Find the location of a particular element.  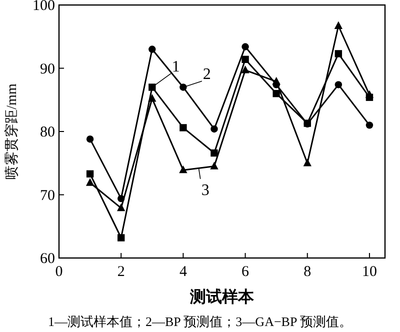

x-tick-label: 6 is located at coordinates (246, 272).